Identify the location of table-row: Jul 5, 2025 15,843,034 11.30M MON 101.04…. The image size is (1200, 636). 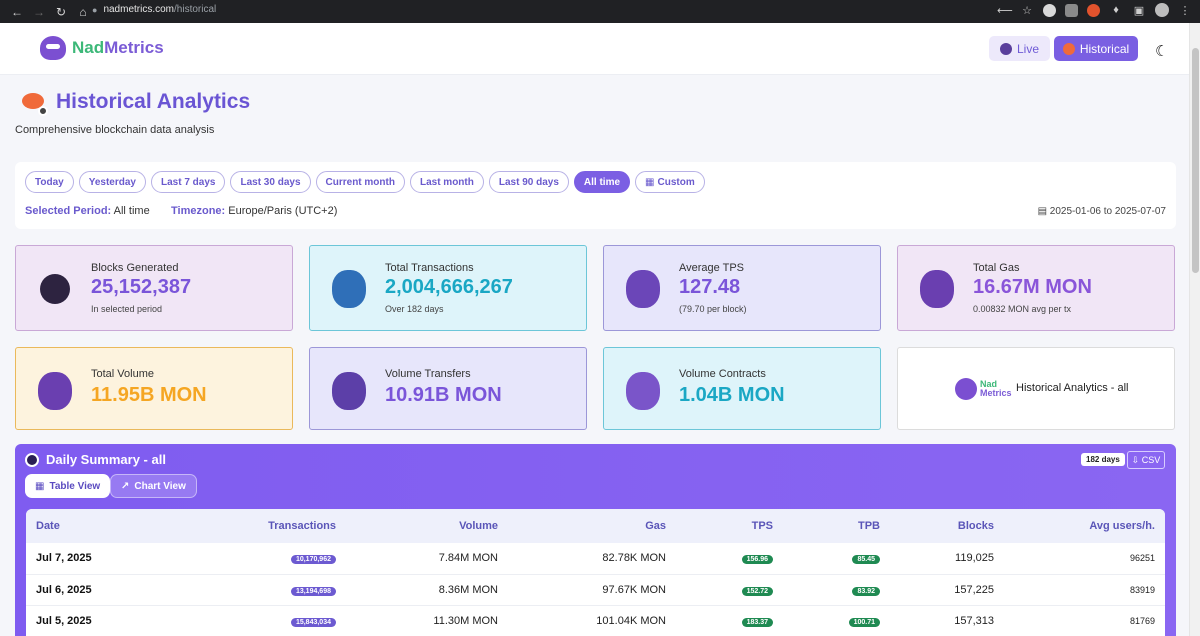
(595, 620).